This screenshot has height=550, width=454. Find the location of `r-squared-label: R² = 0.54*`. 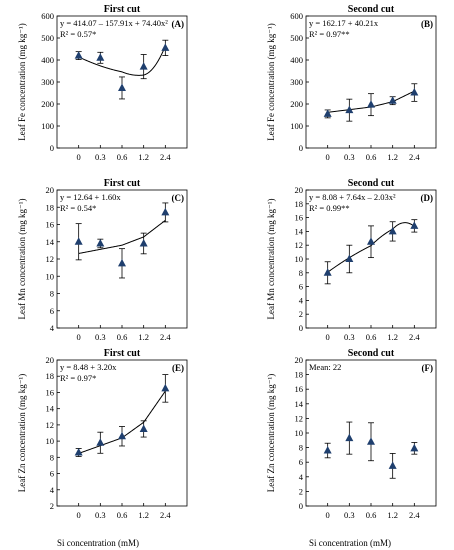

r-squared-label: R² = 0.54* is located at coordinates (78, 208).